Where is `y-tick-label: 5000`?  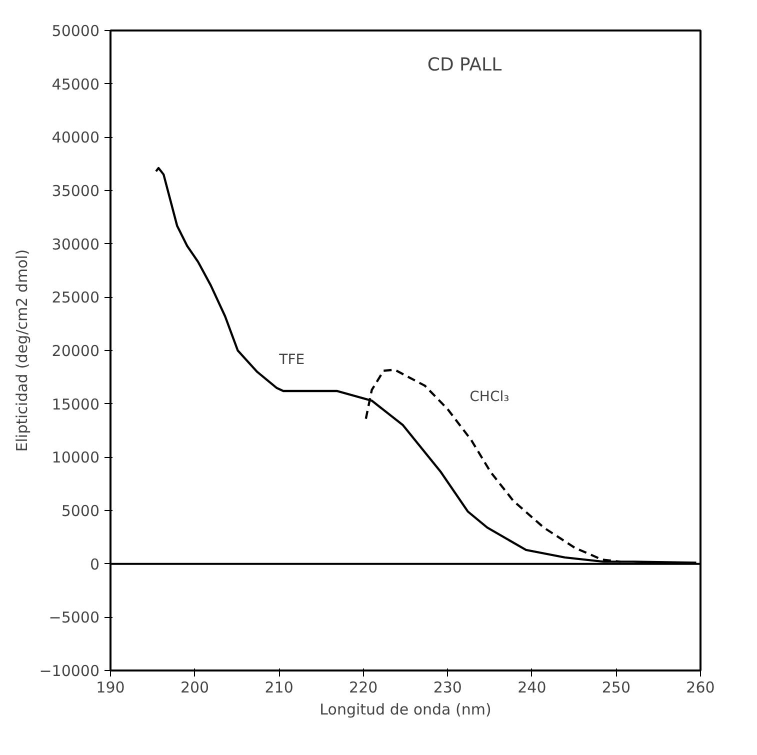
y-tick-label: 5000 is located at coordinates (80, 511).